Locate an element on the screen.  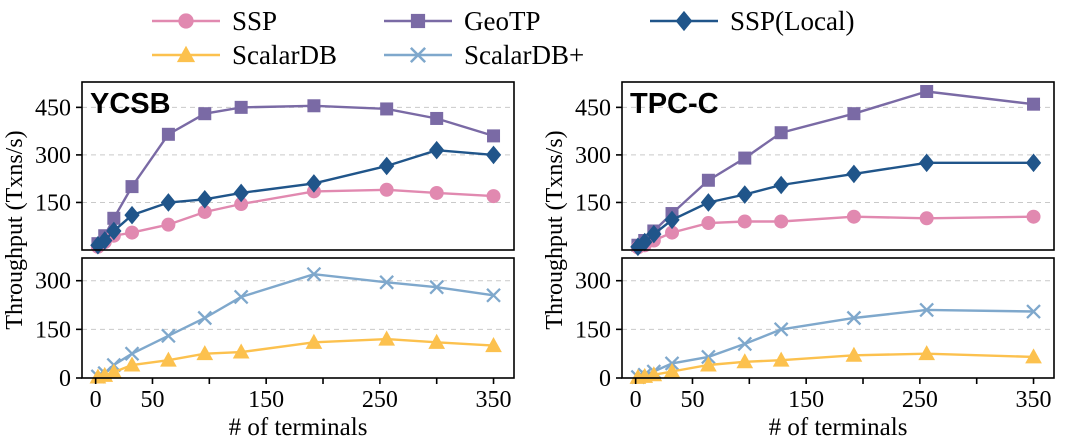
legend-item-SSPLocal: SSP(Local) is located at coordinates (751, 21).